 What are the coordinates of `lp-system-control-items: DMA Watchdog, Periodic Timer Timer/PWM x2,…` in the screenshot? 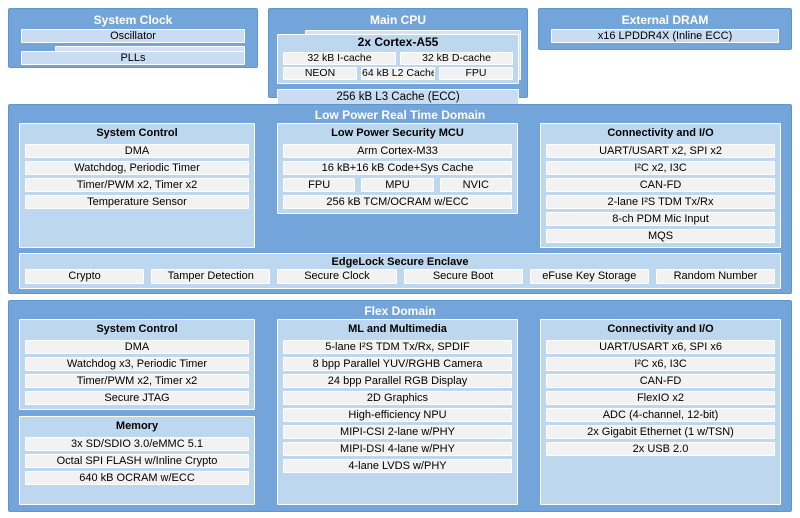 It's located at (137, 176).